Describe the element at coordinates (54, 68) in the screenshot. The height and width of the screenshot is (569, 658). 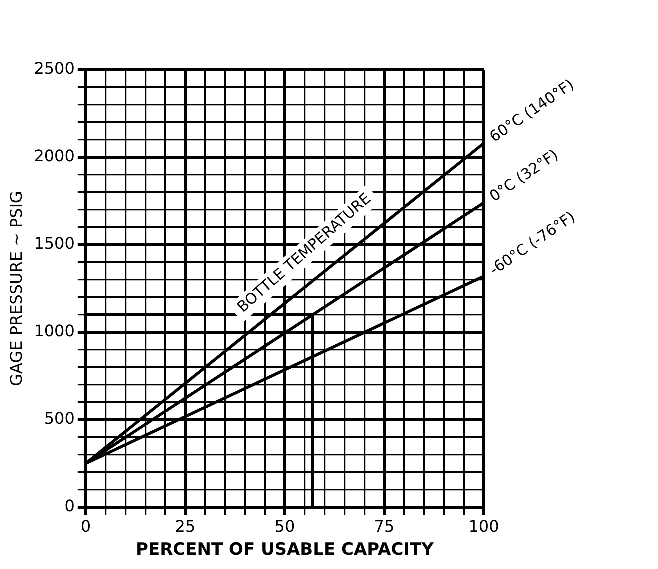
I see `y-tick-label: 2500` at that location.